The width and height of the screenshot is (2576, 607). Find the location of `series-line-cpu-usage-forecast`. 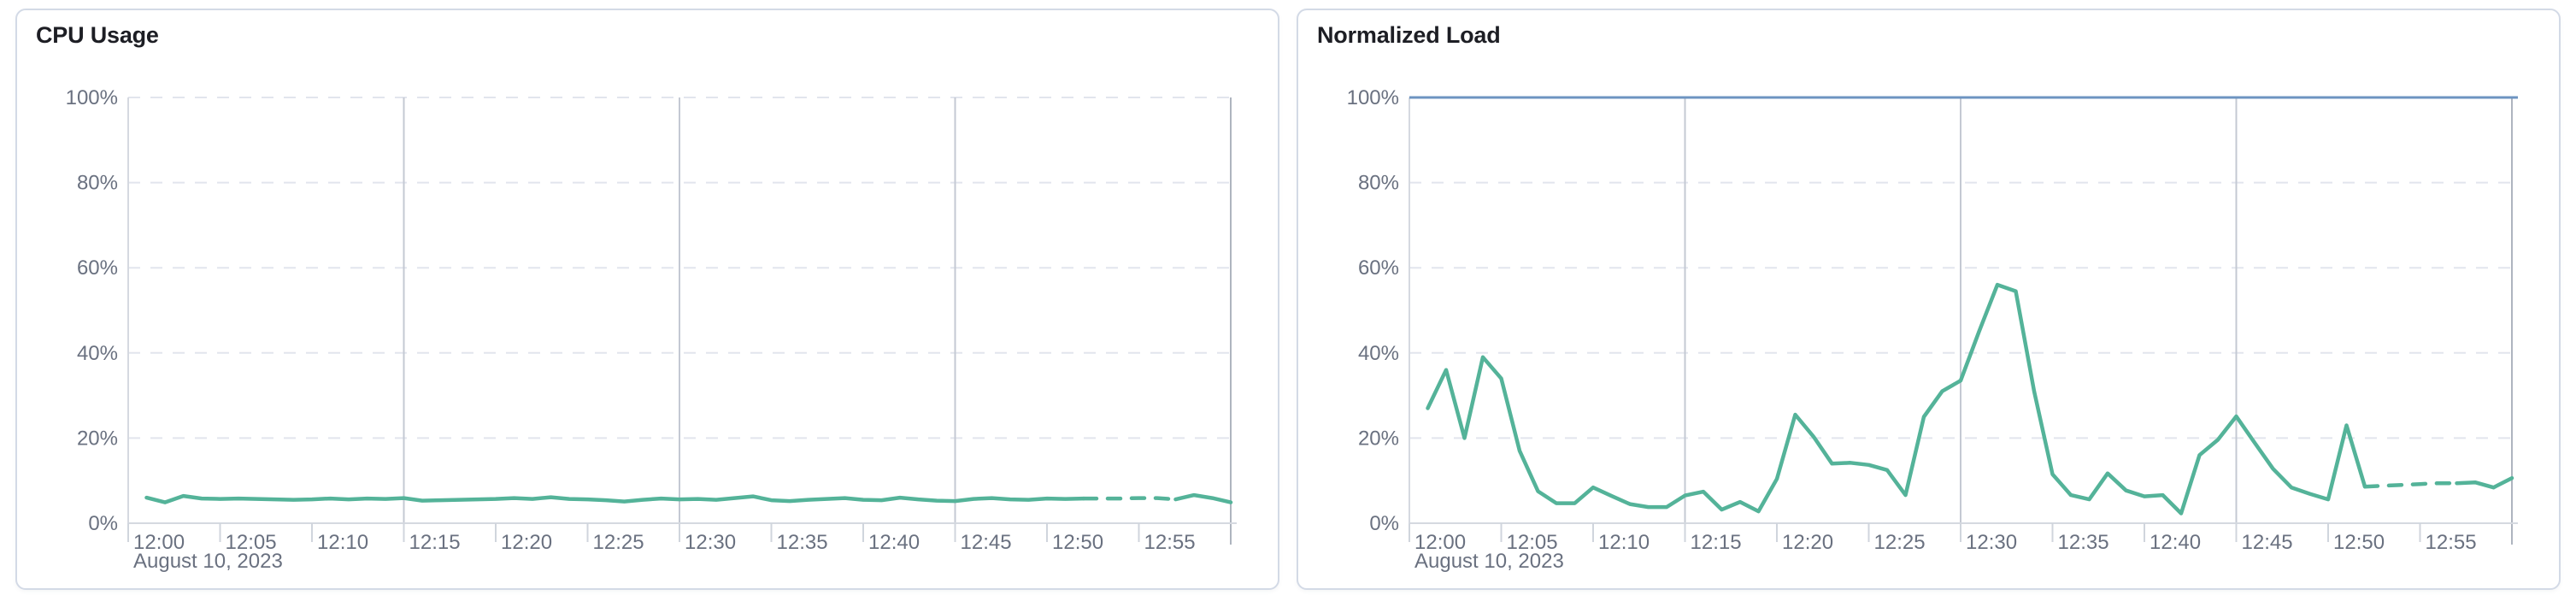

series-line-cpu-usage-forecast is located at coordinates (1129, 499).